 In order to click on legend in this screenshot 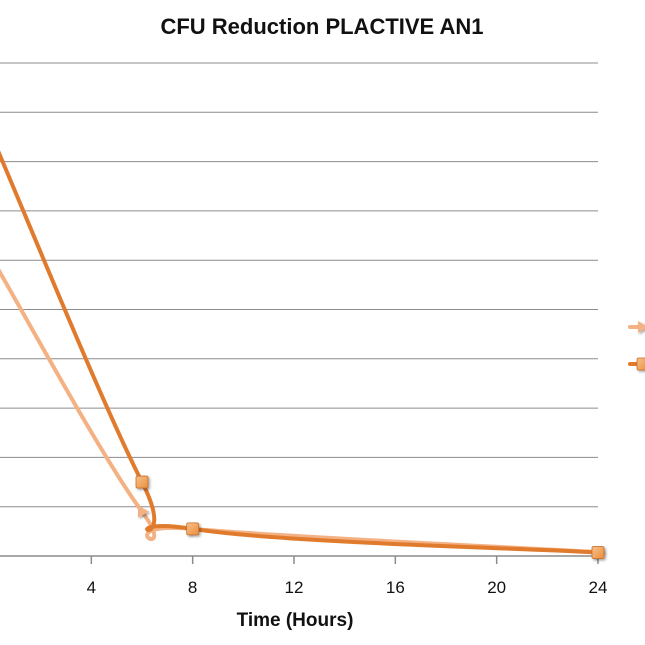, I will do `click(636, 346)`.